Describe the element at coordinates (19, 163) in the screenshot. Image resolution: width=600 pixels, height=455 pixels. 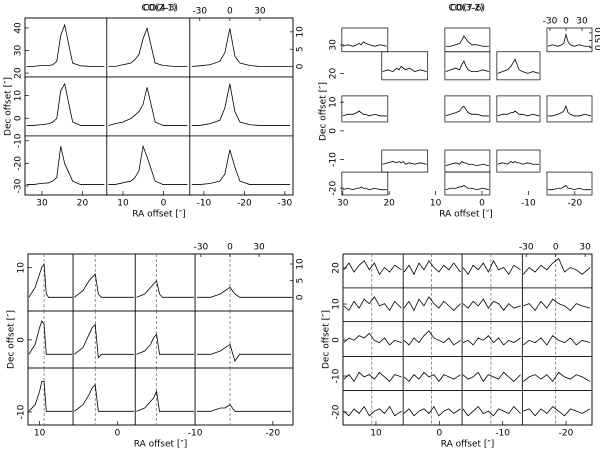
I see `y-tick-label: -20` at that location.